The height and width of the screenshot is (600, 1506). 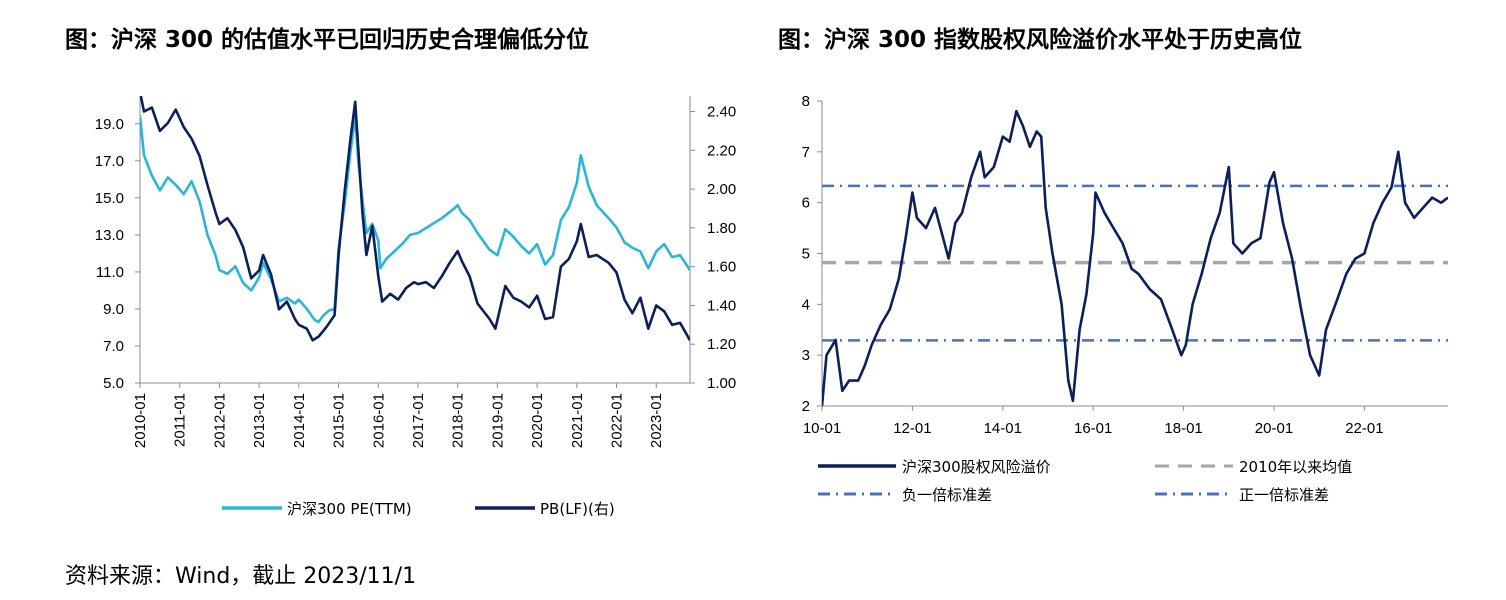 I want to click on y-right-tick-label: 1.40, so click(x=721, y=305).